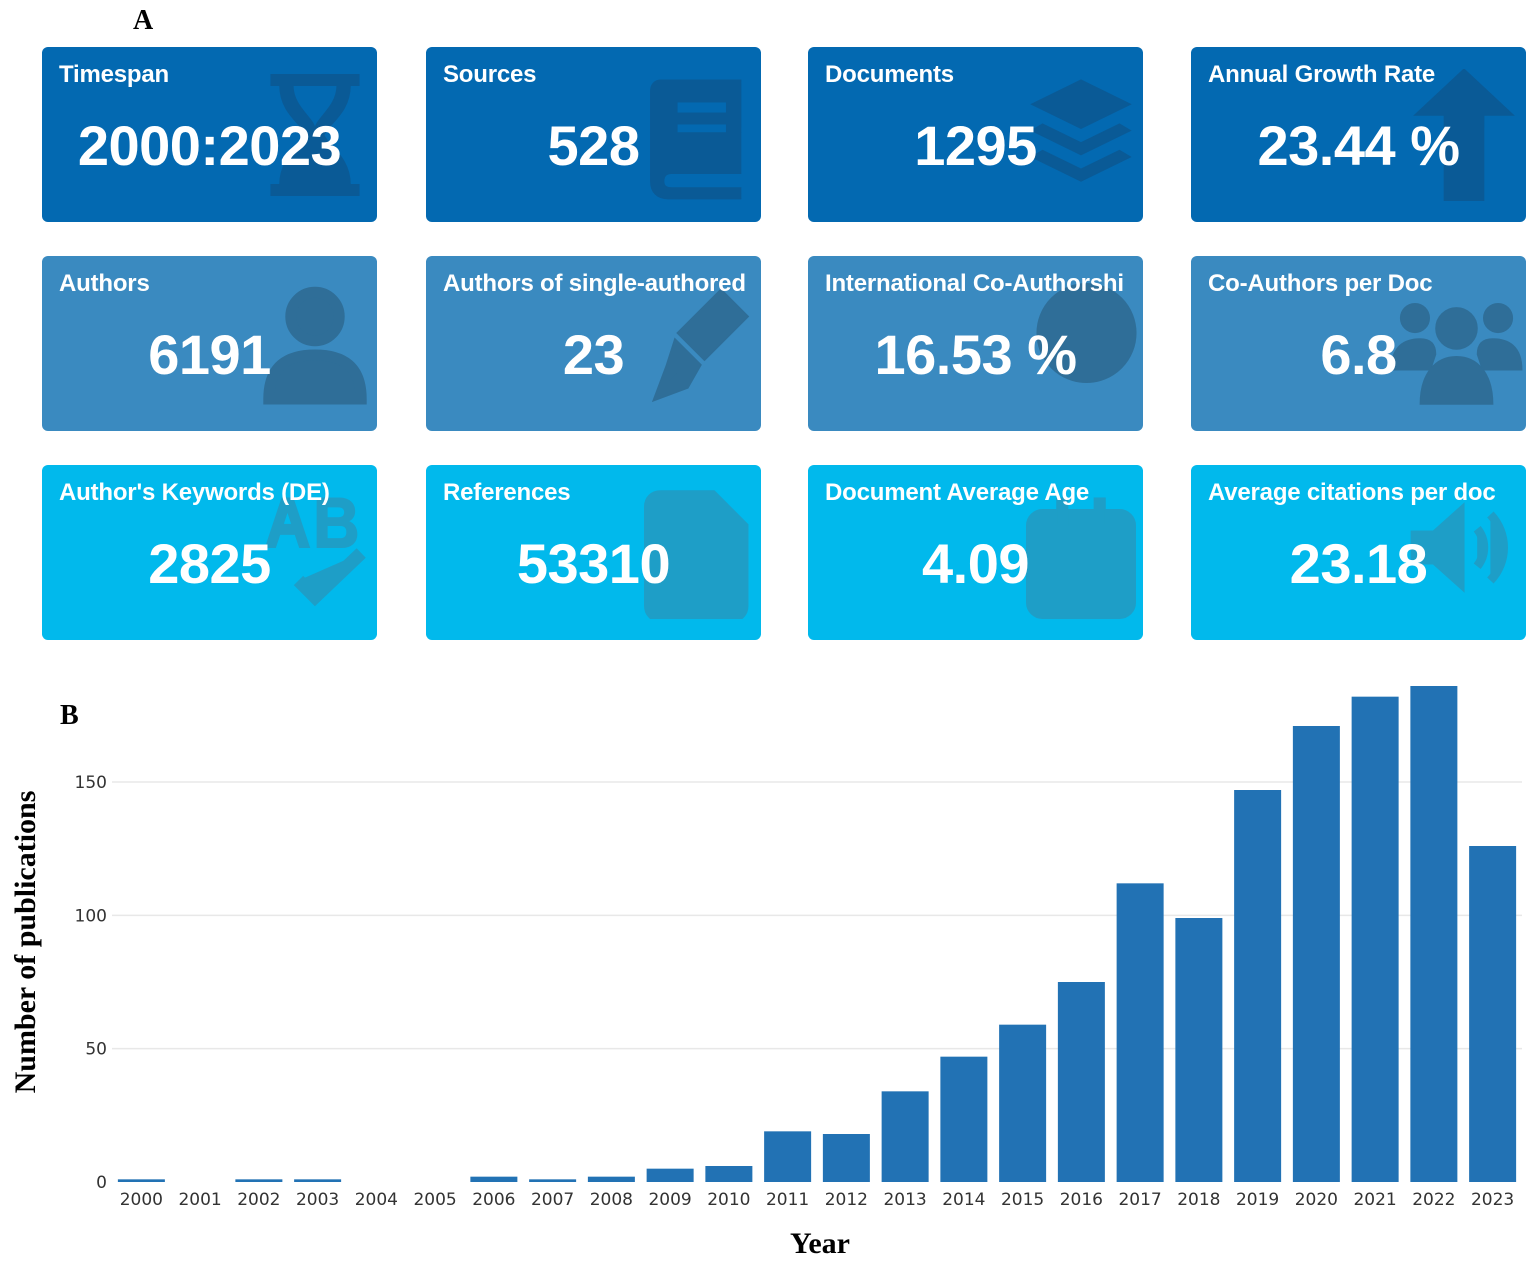  Describe the element at coordinates (315, 135) in the screenshot. I see `hourglass-icon` at that location.